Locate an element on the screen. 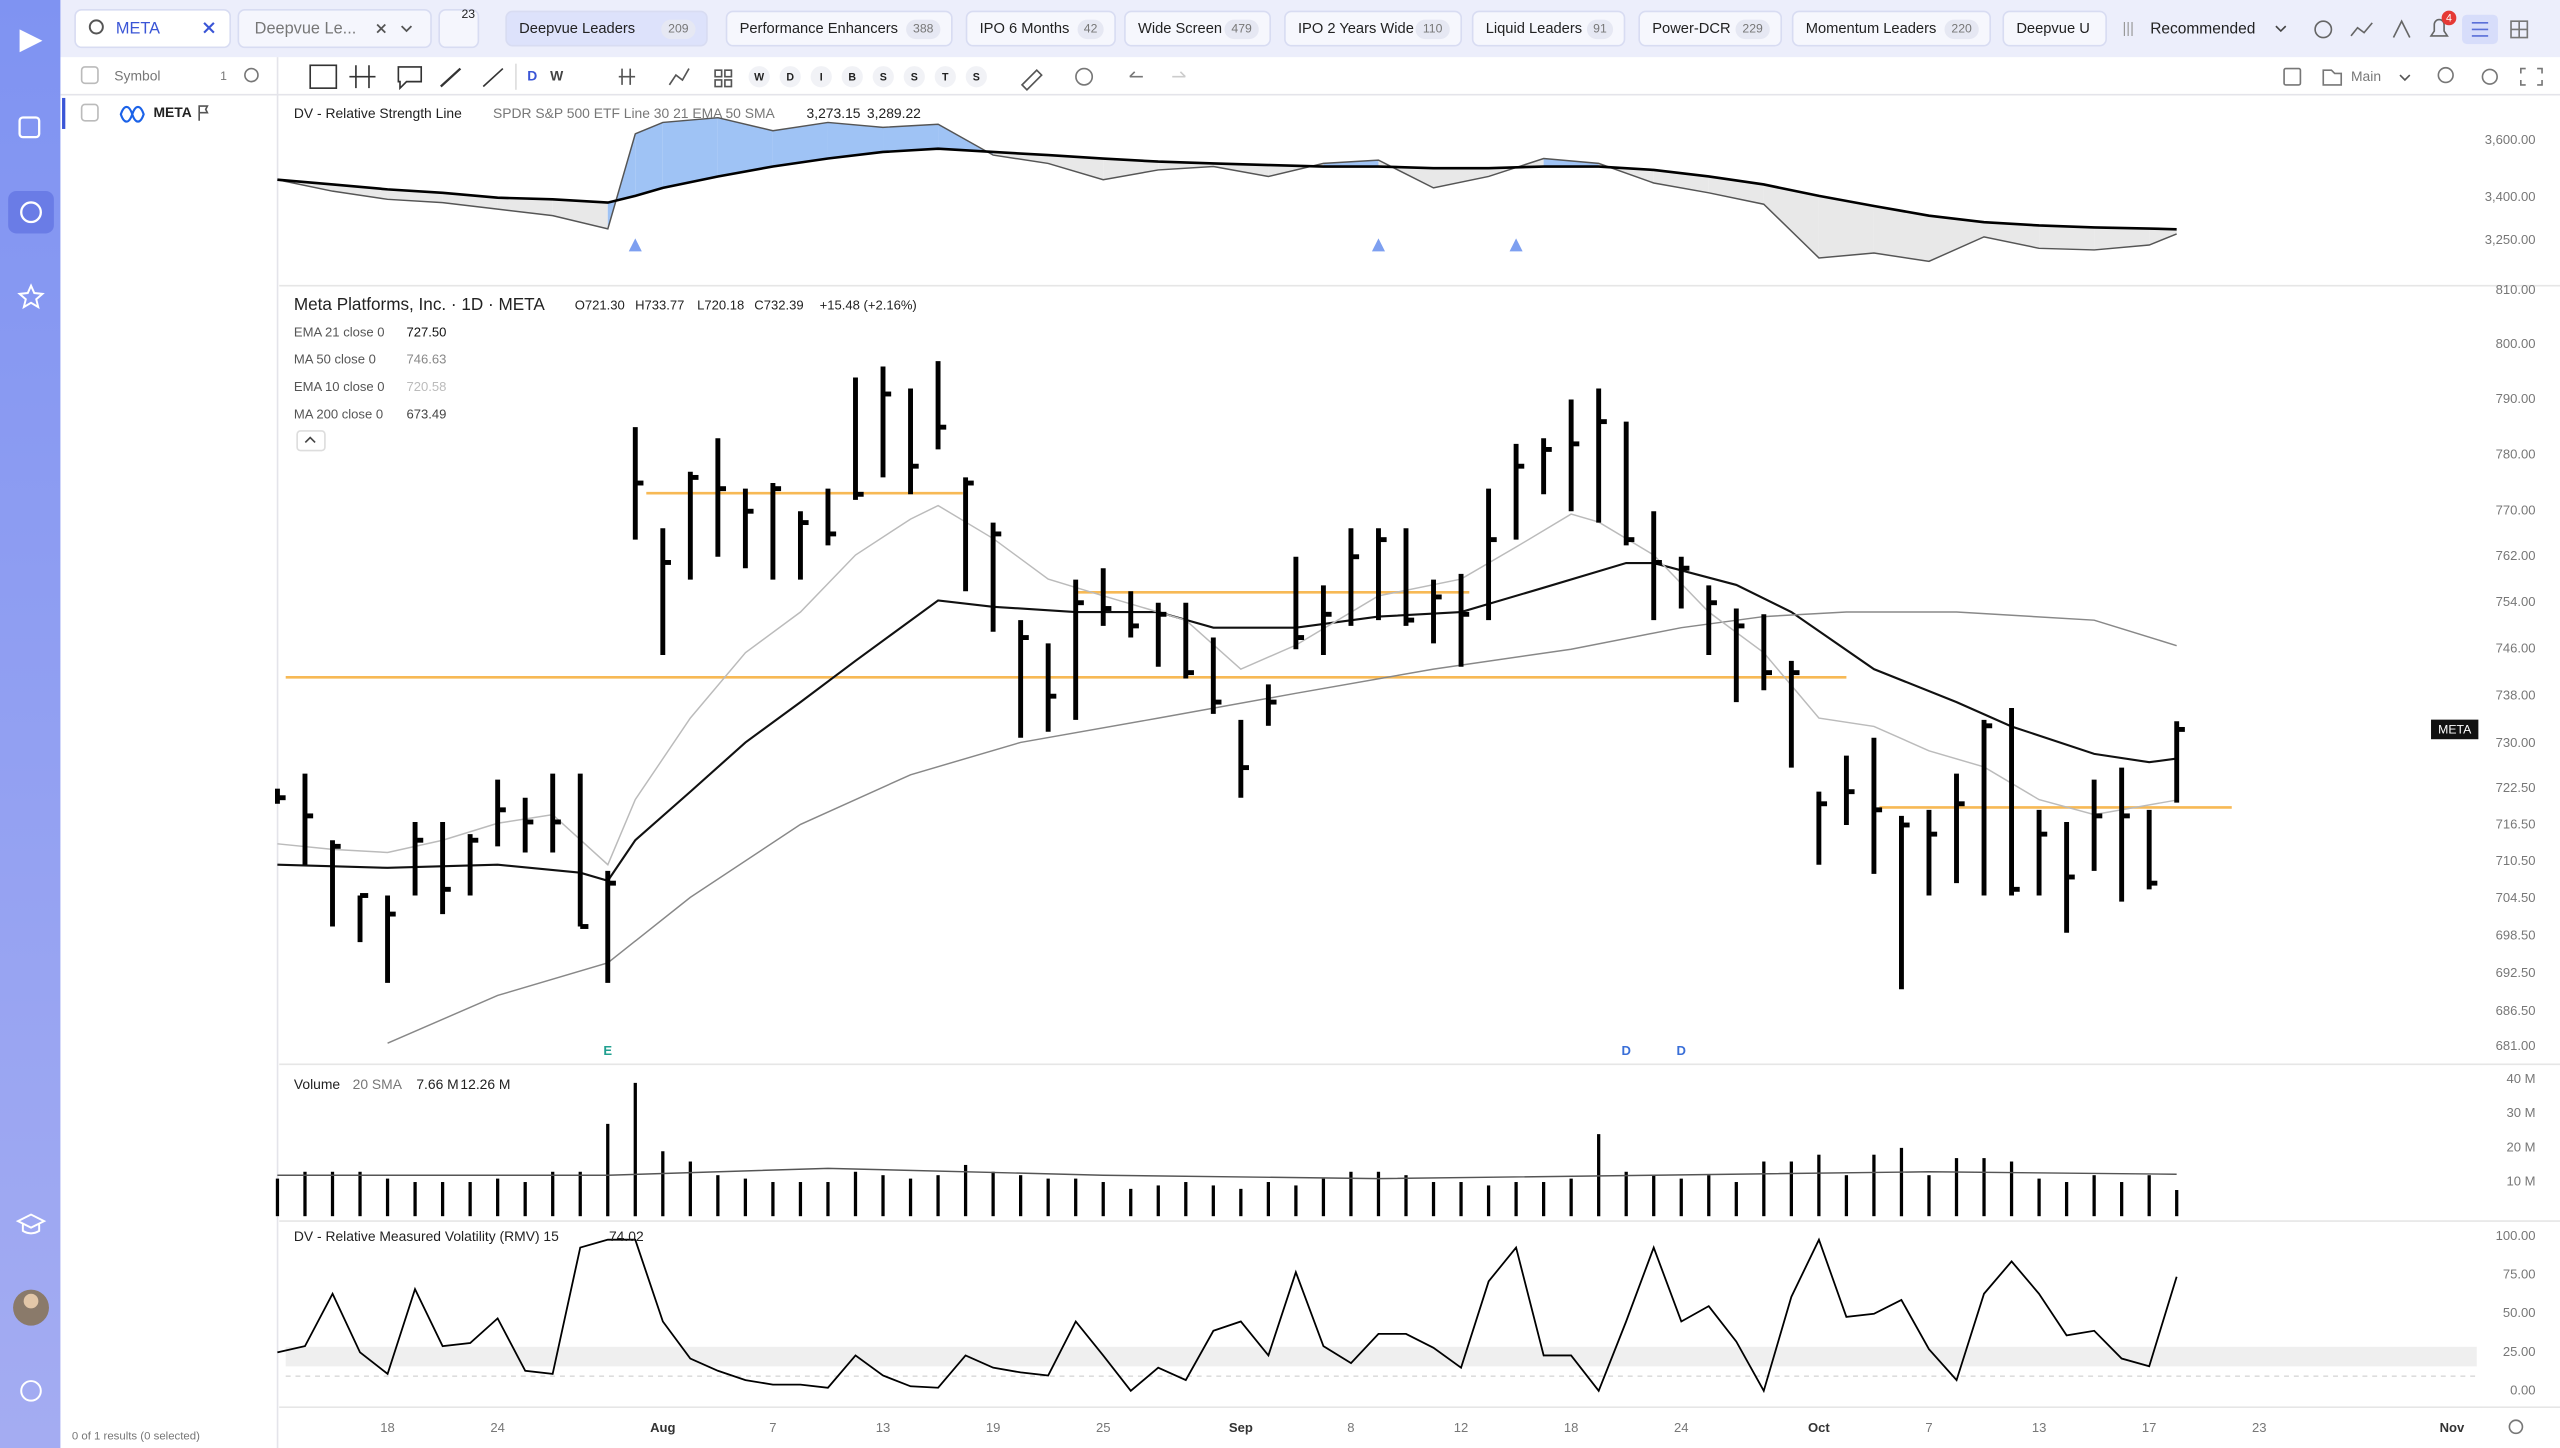 This screenshot has height=1448, width=2560. ohlc-label: C732.39 is located at coordinates (778, 305).